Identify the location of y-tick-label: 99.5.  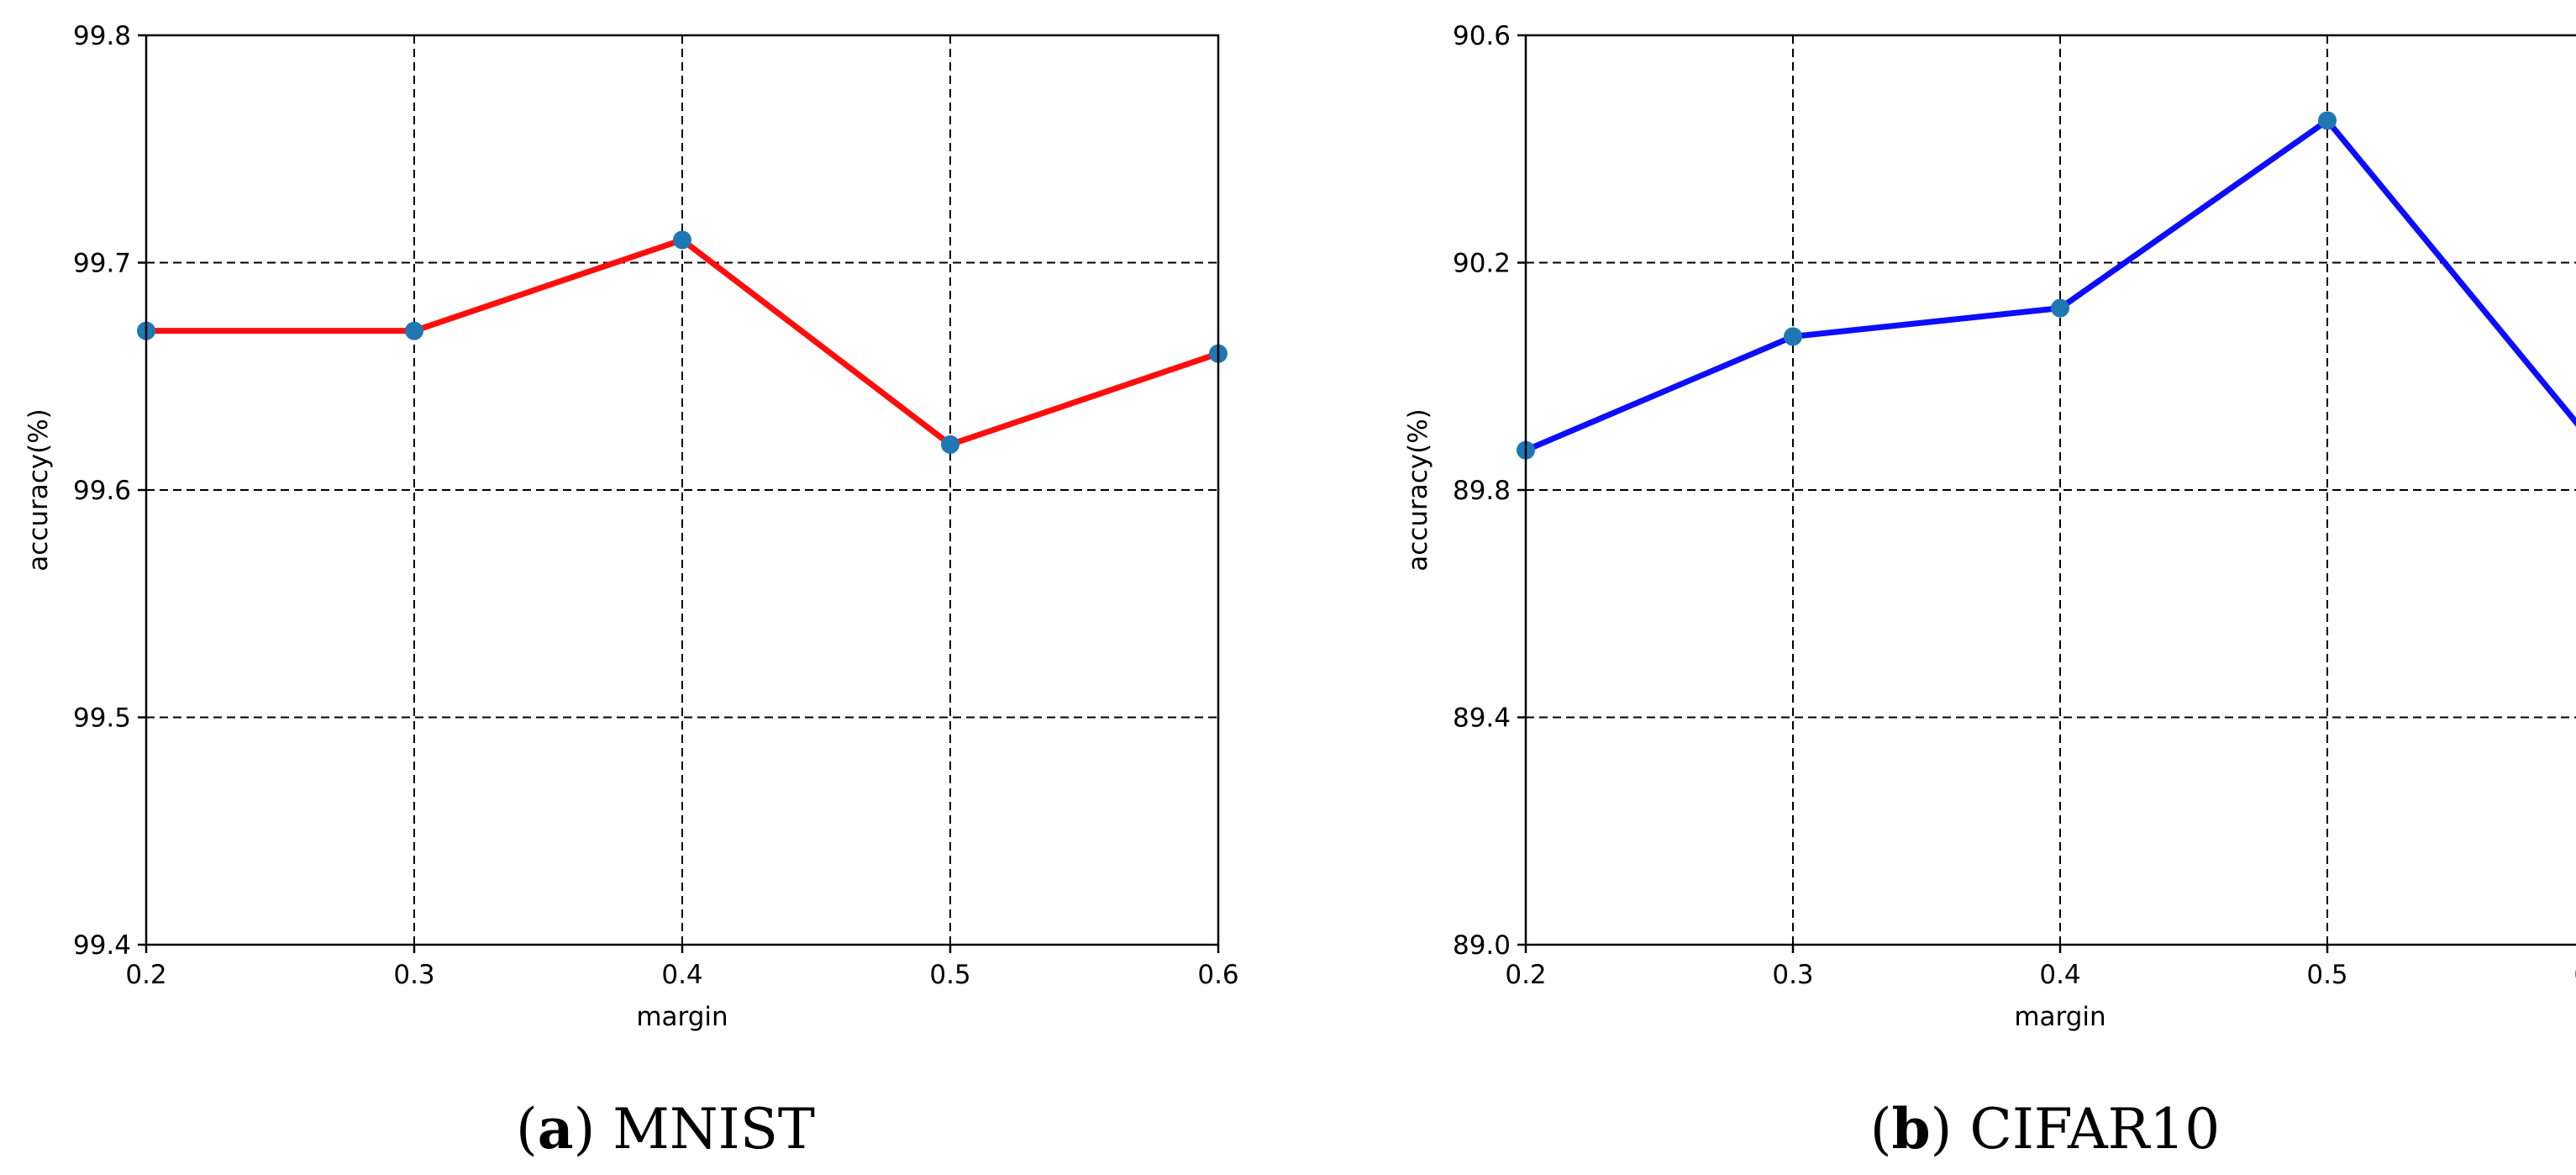
(102, 719).